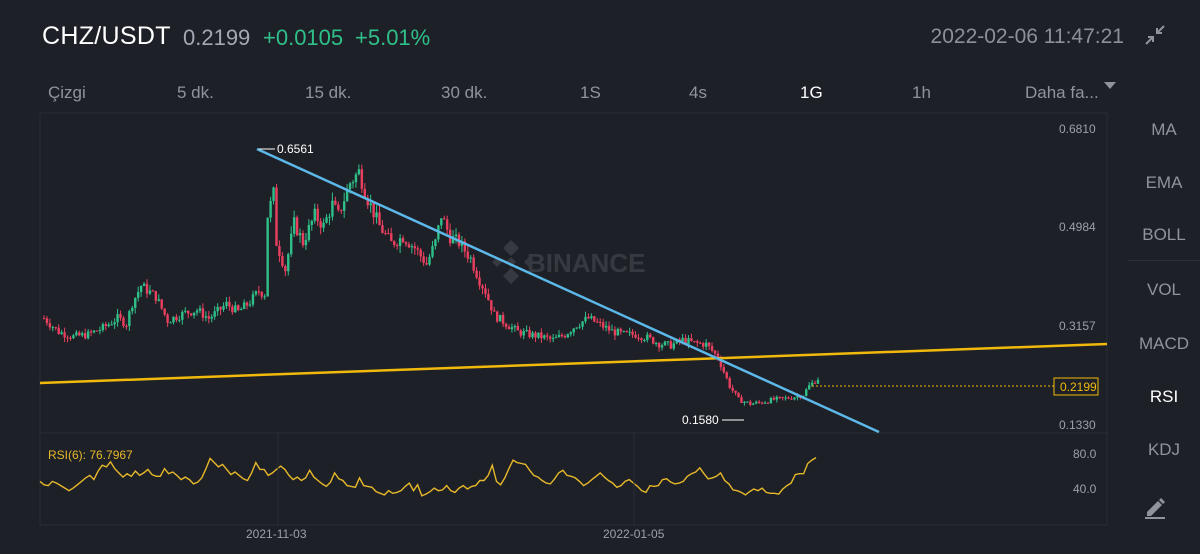  What do you see at coordinates (921, 92) in the screenshot?
I see `tab-1w: 1h` at bounding box center [921, 92].